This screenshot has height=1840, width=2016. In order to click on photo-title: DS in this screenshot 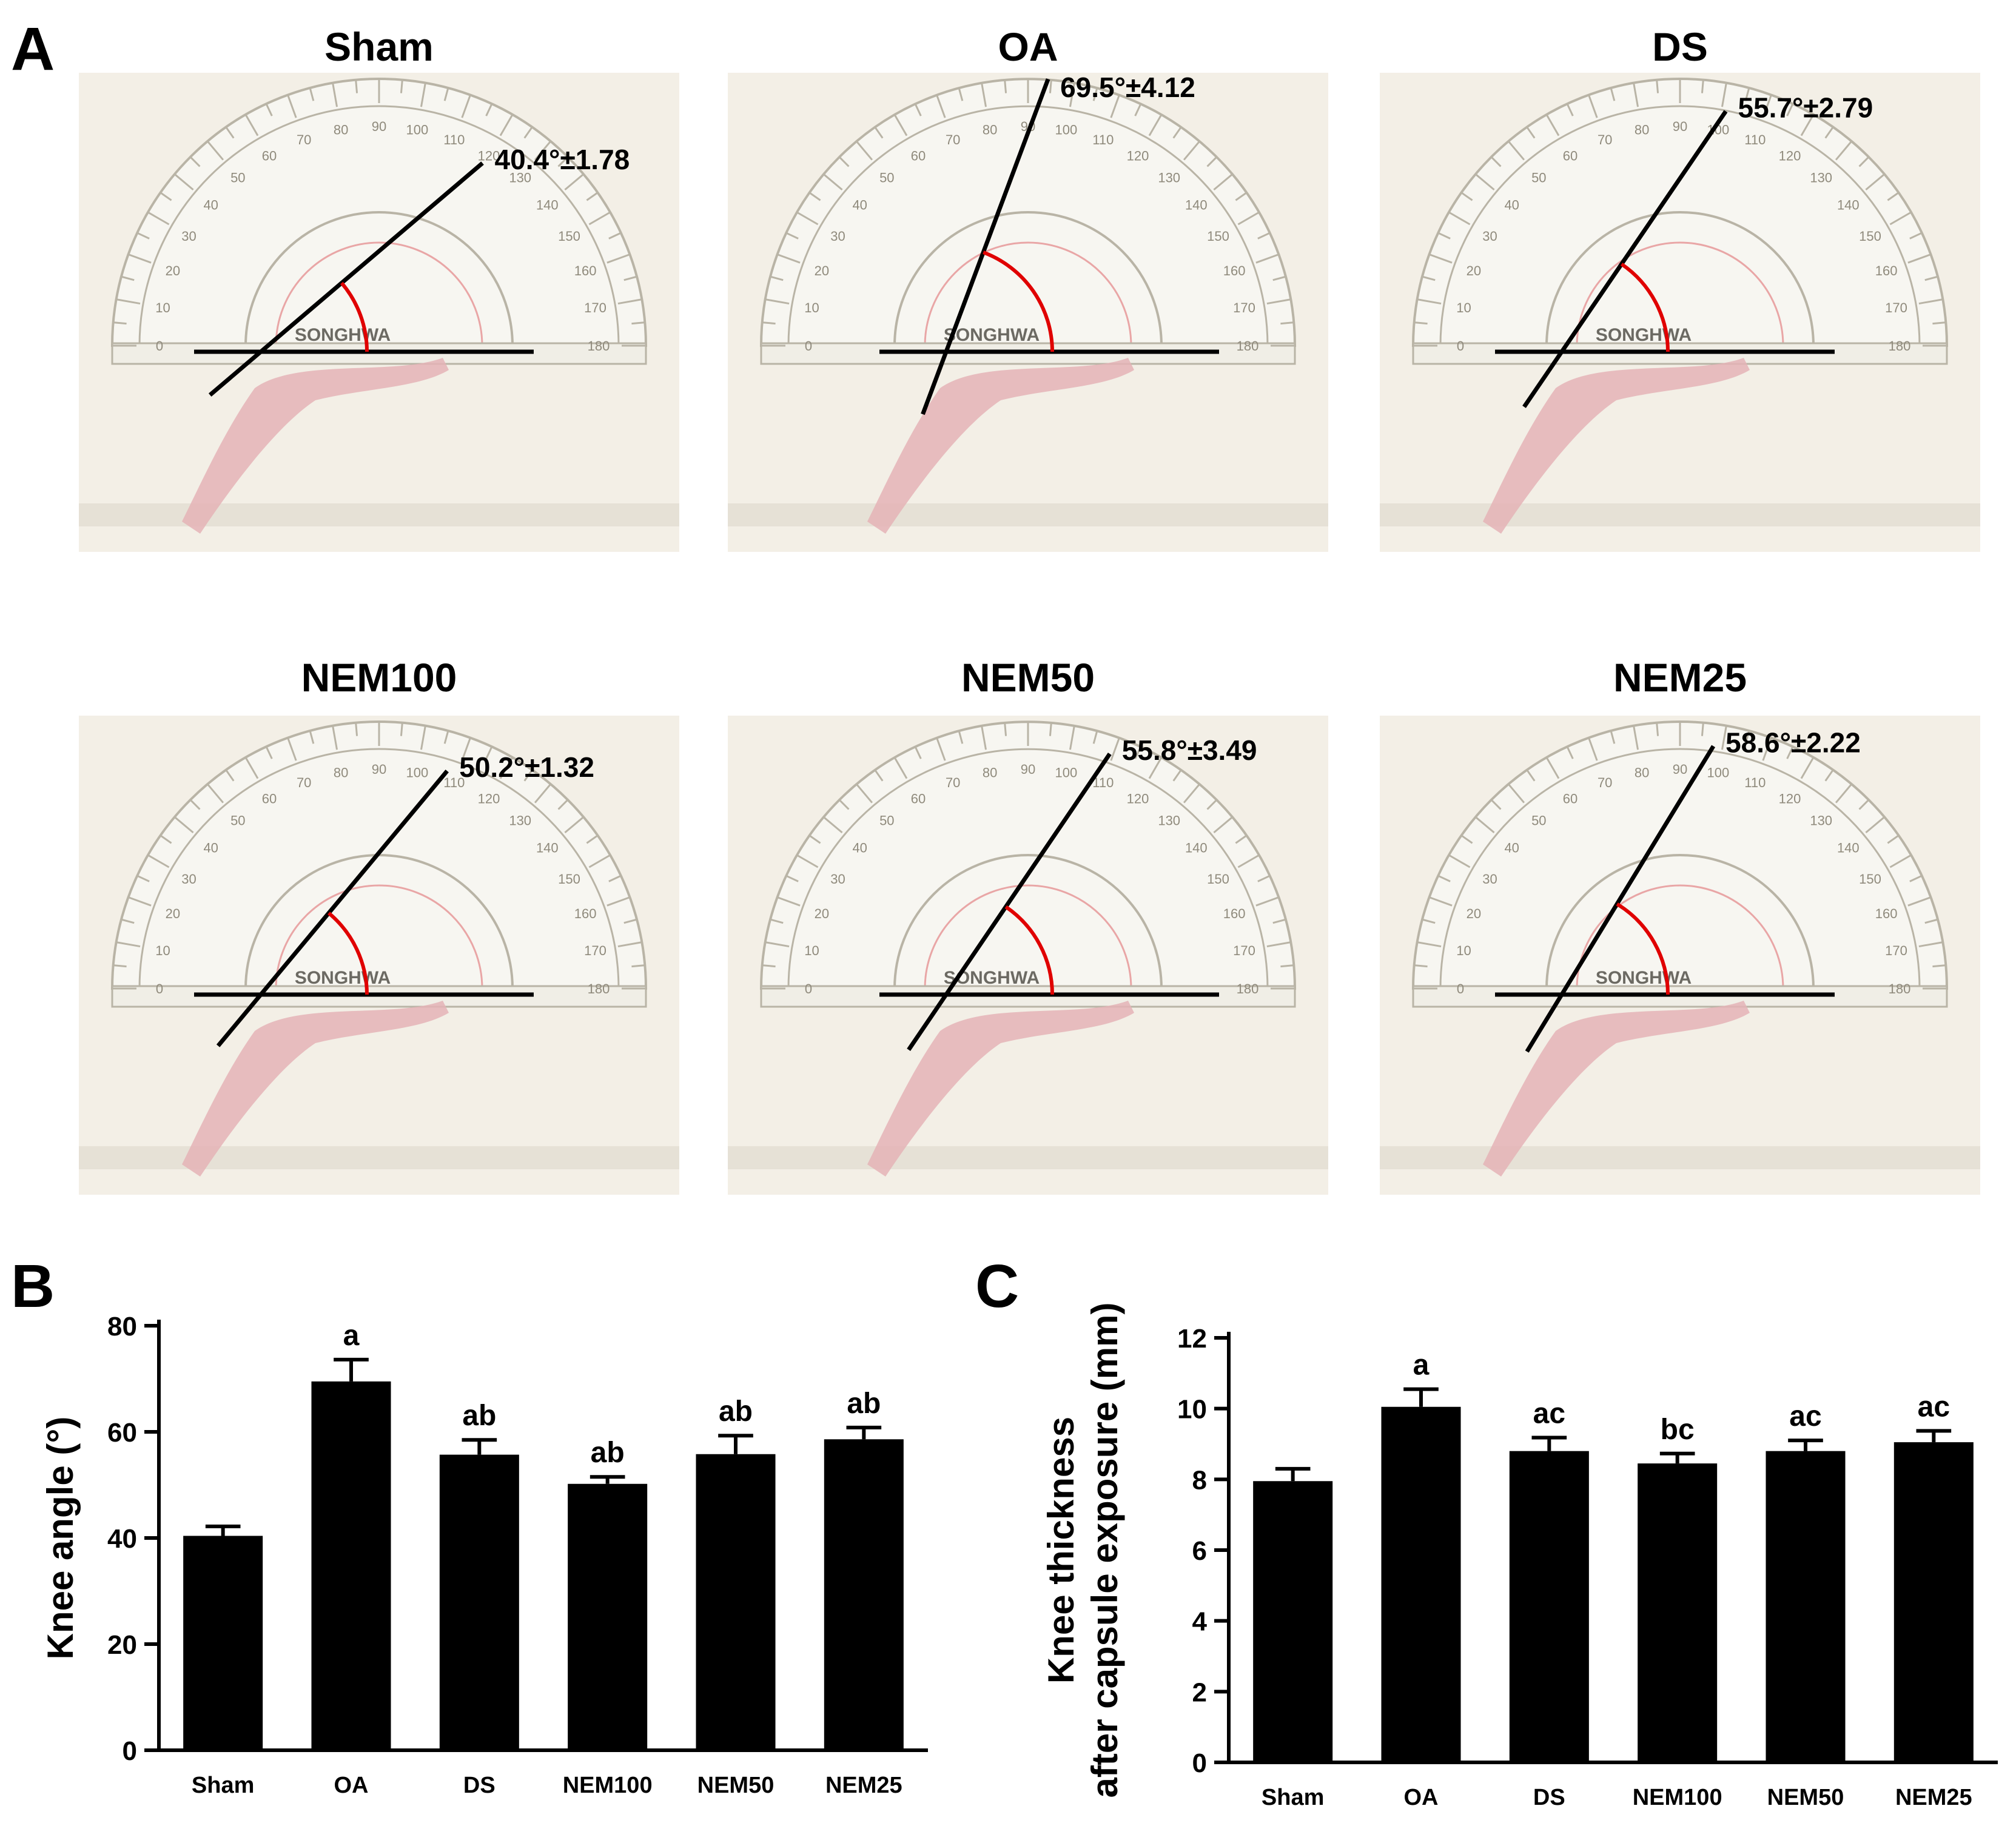, I will do `click(1680, 46)`.